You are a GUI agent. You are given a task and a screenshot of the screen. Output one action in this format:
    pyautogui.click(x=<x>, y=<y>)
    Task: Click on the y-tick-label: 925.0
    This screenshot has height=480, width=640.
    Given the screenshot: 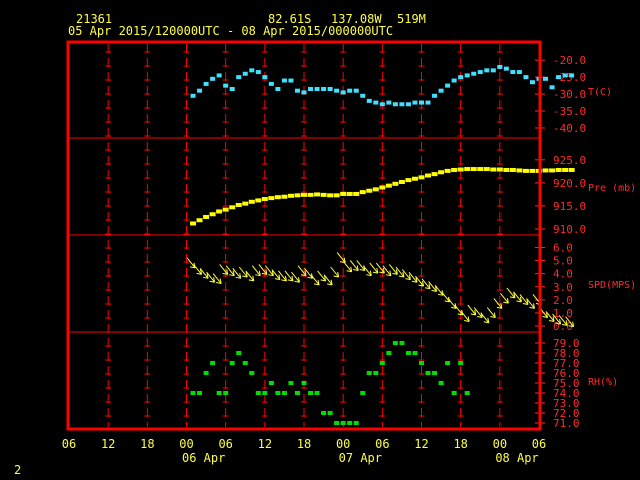 What is the action you would take?
    pyautogui.click(x=569, y=160)
    